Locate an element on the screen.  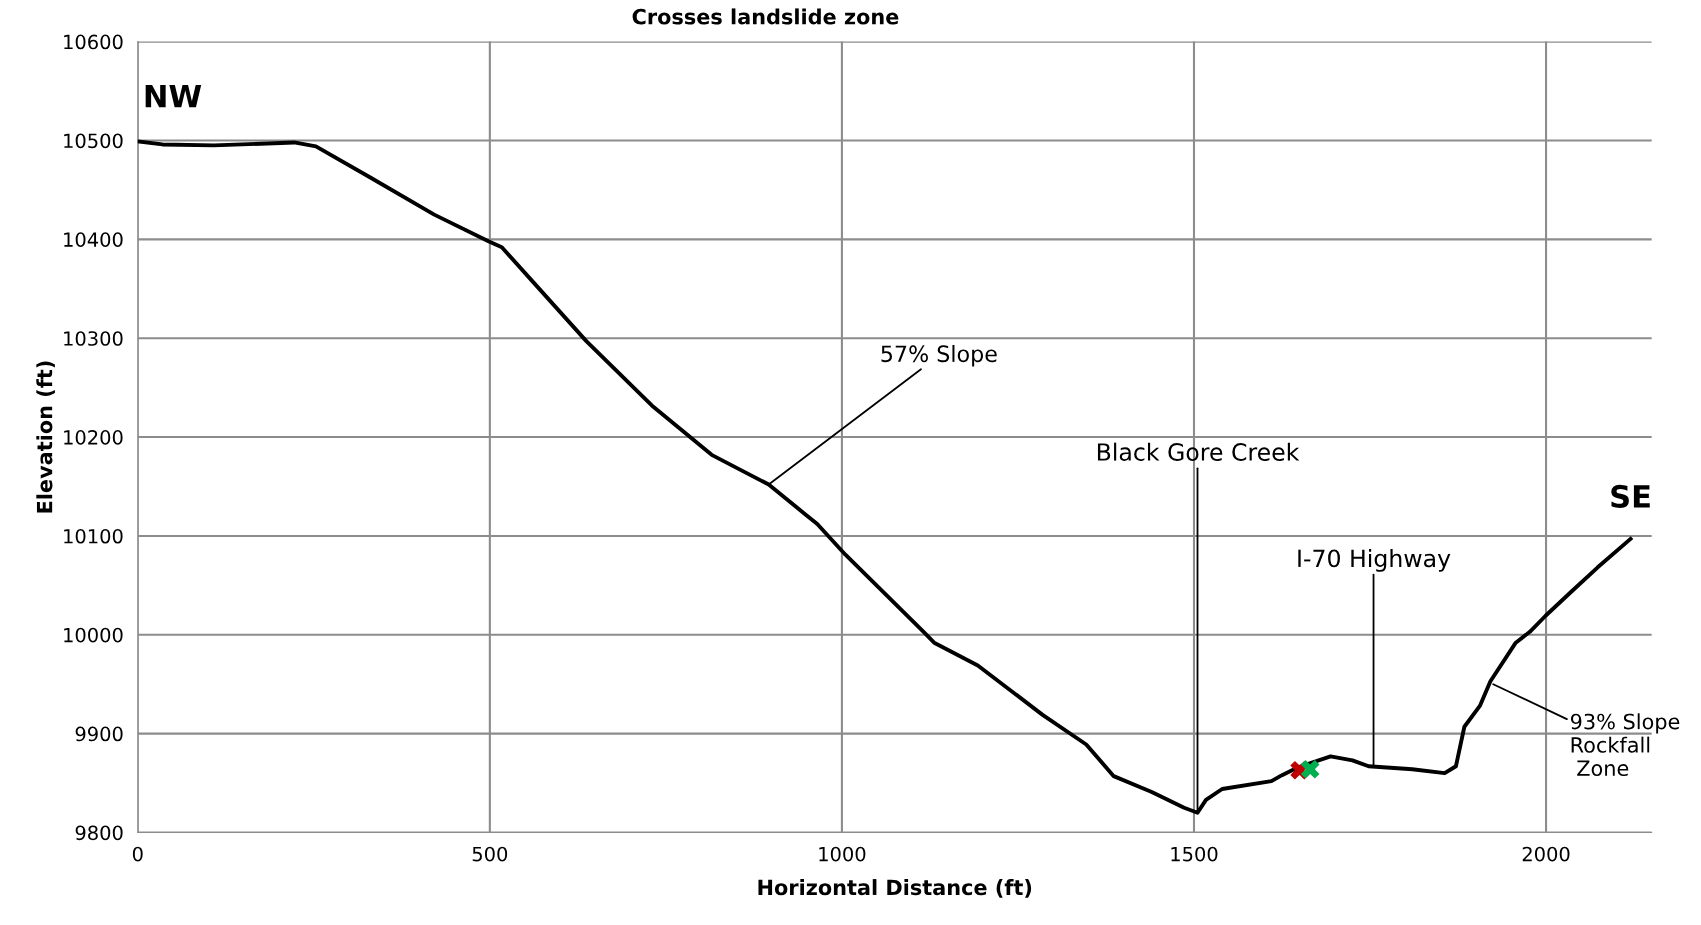
y-tick-label: 10300 is located at coordinates (93, 338).